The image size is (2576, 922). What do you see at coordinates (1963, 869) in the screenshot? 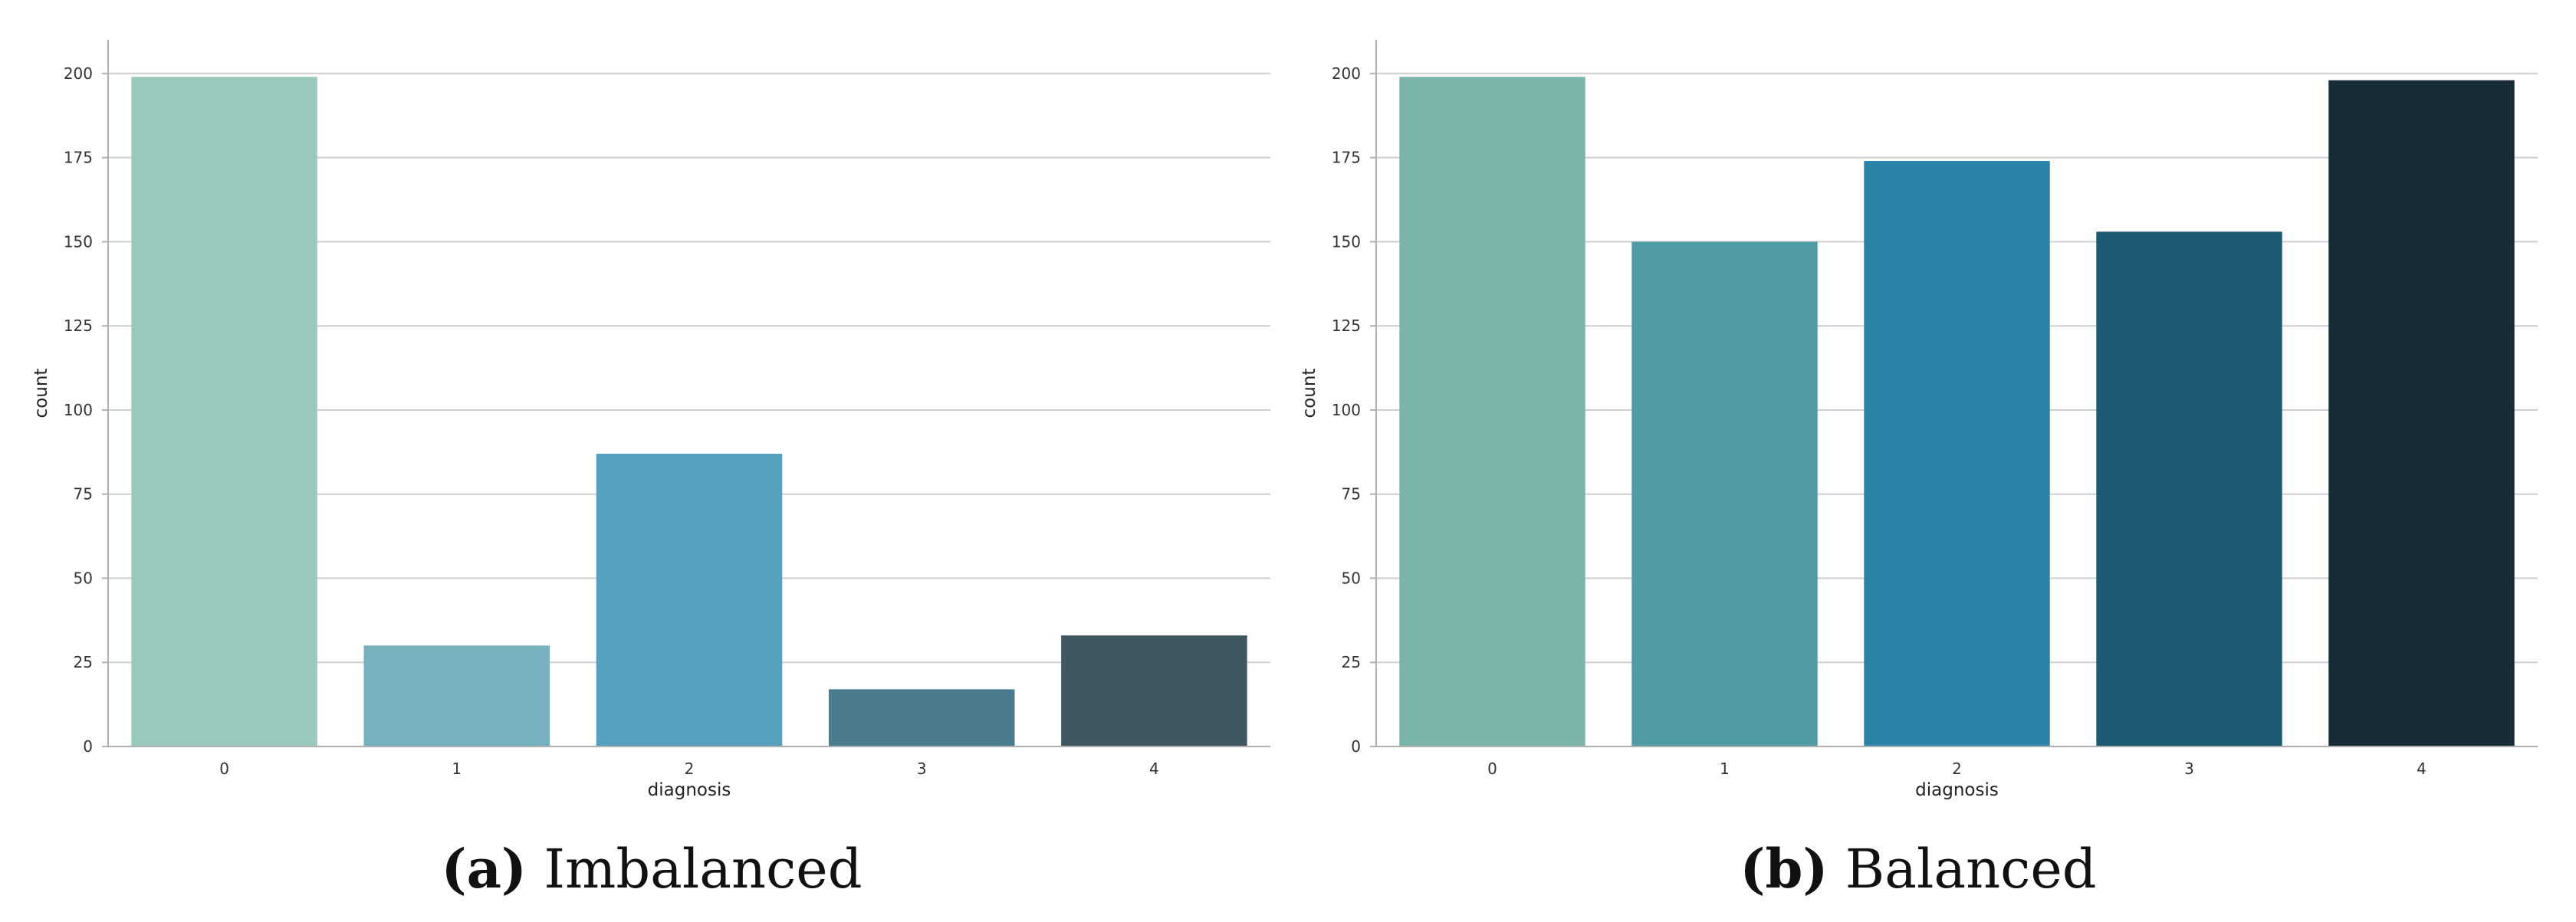
I see `panel-caption-text: Balanced` at bounding box center [1963, 869].